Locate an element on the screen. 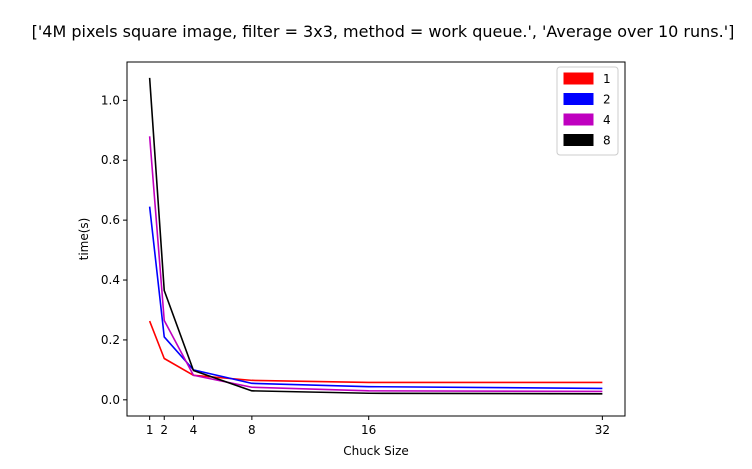 This screenshot has width=752, height=469. legend: 1 2 4 8 is located at coordinates (587, 111).